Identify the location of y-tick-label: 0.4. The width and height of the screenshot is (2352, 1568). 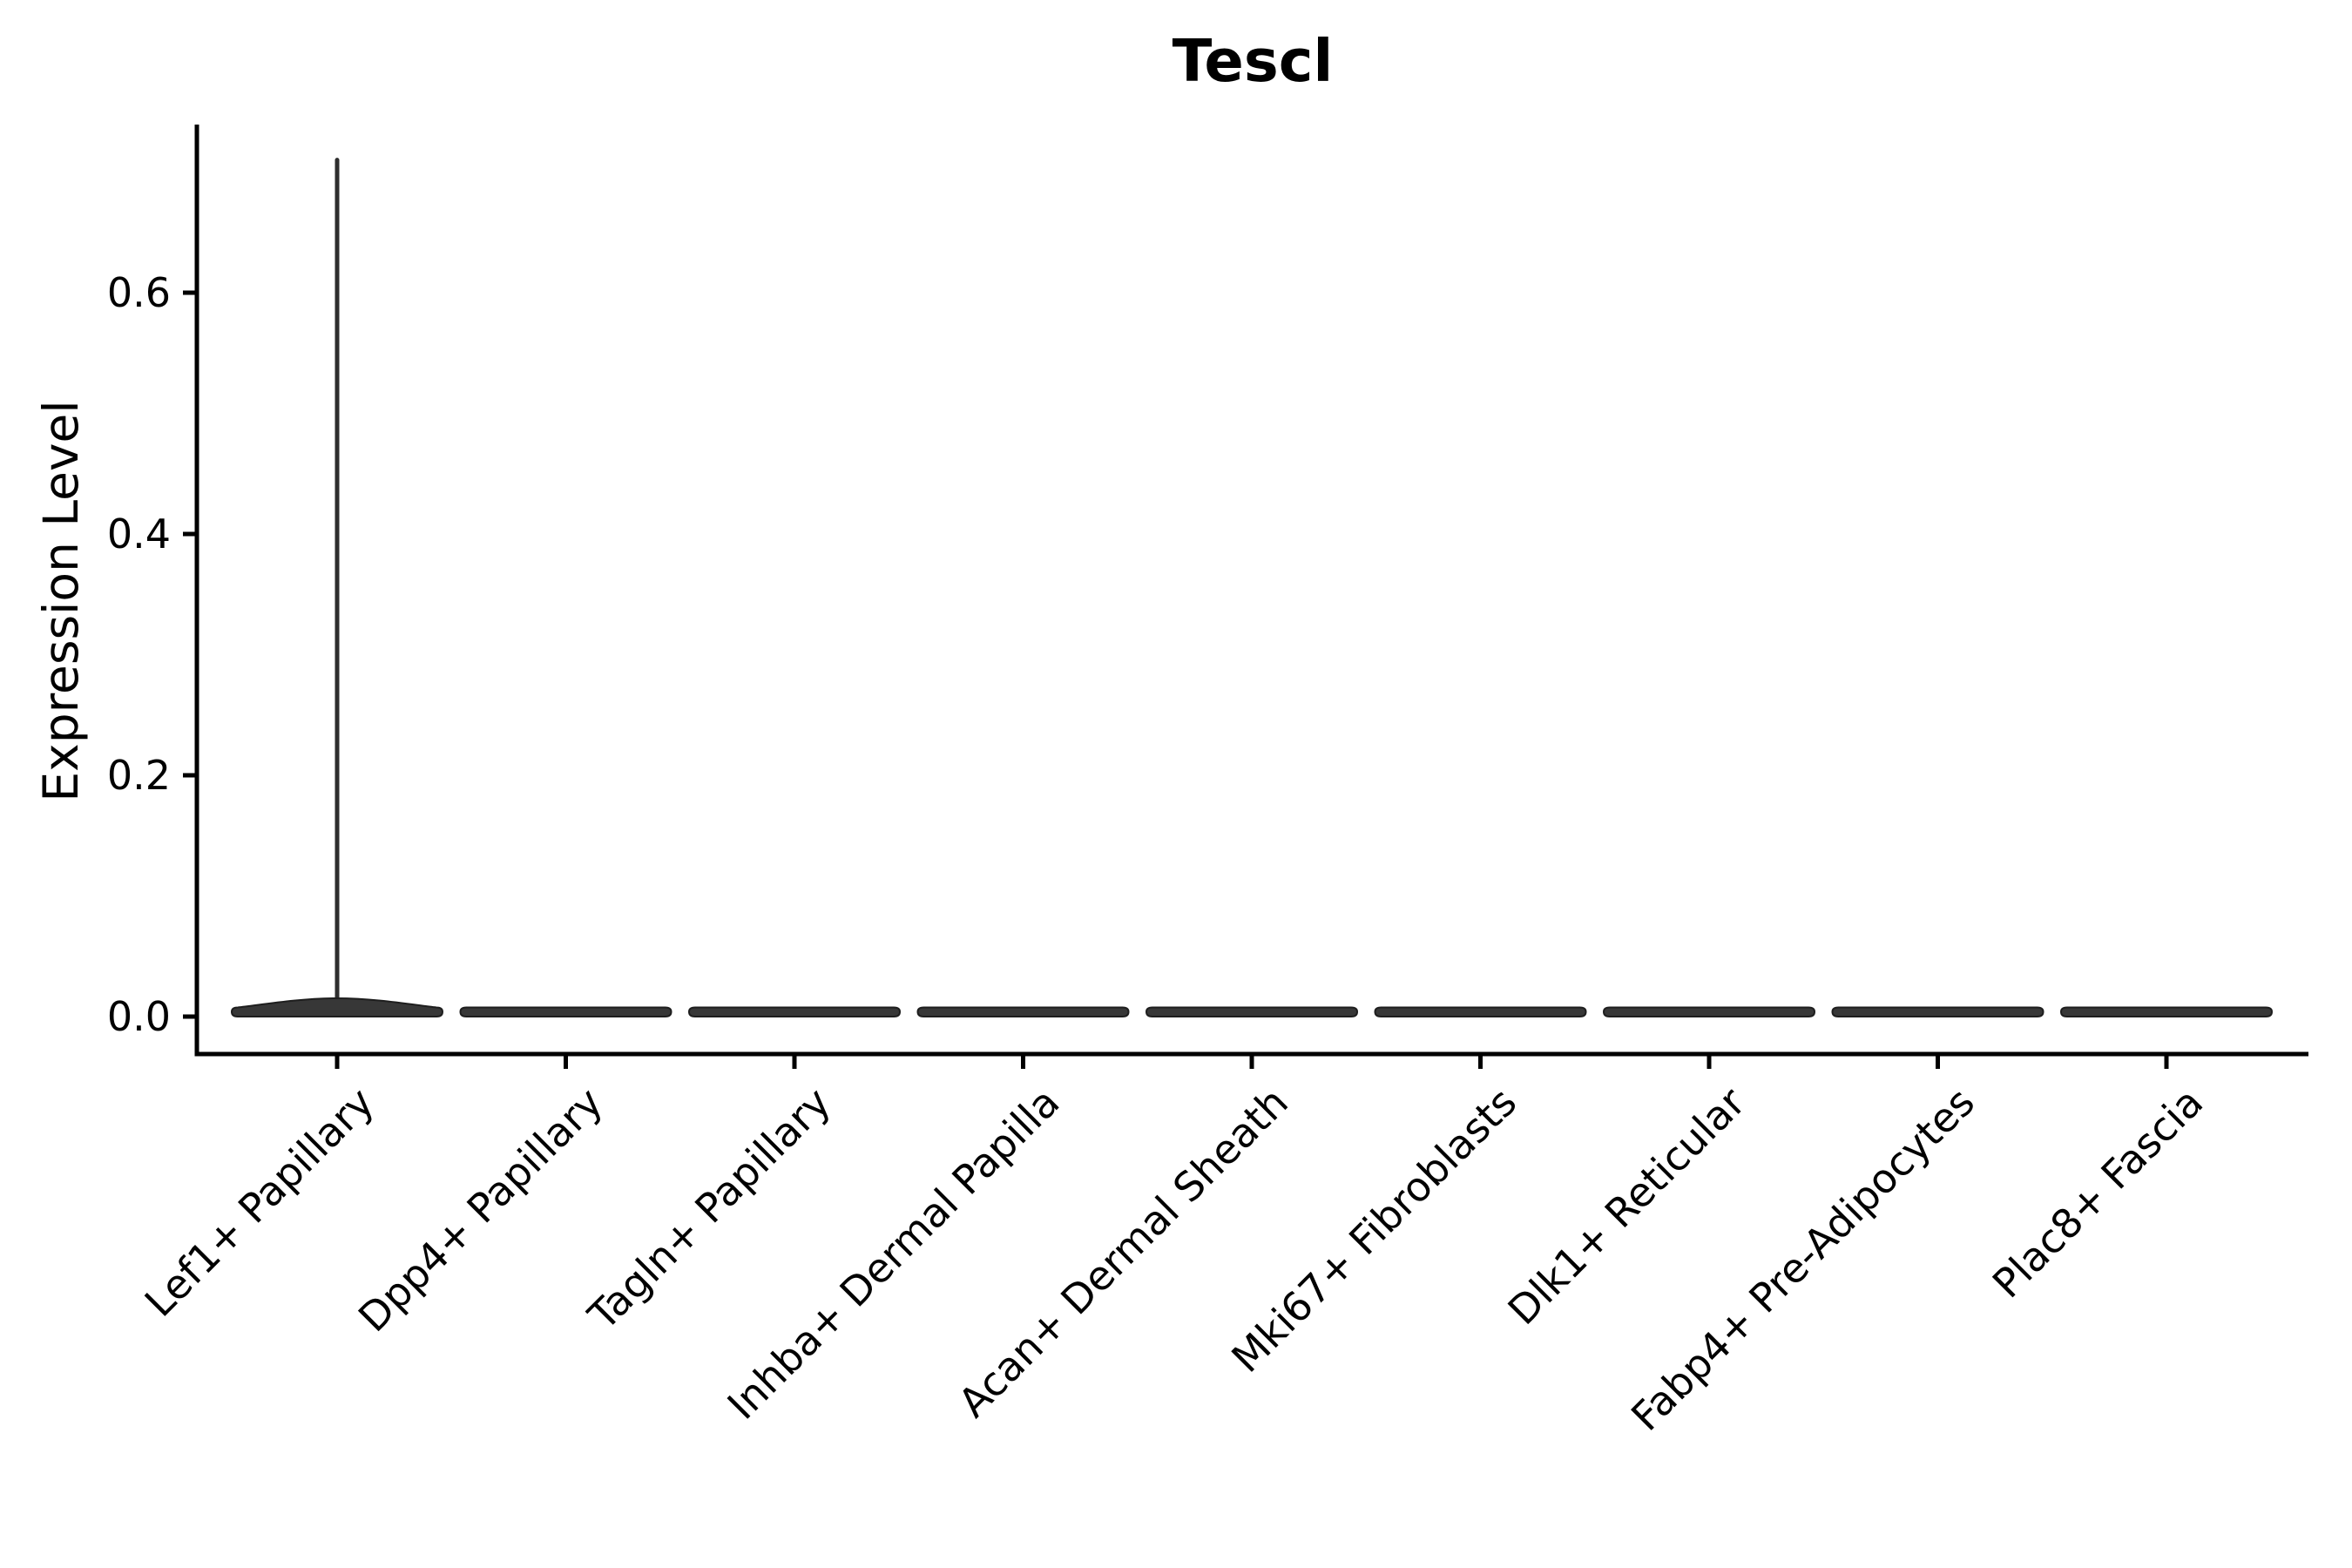
(138, 534).